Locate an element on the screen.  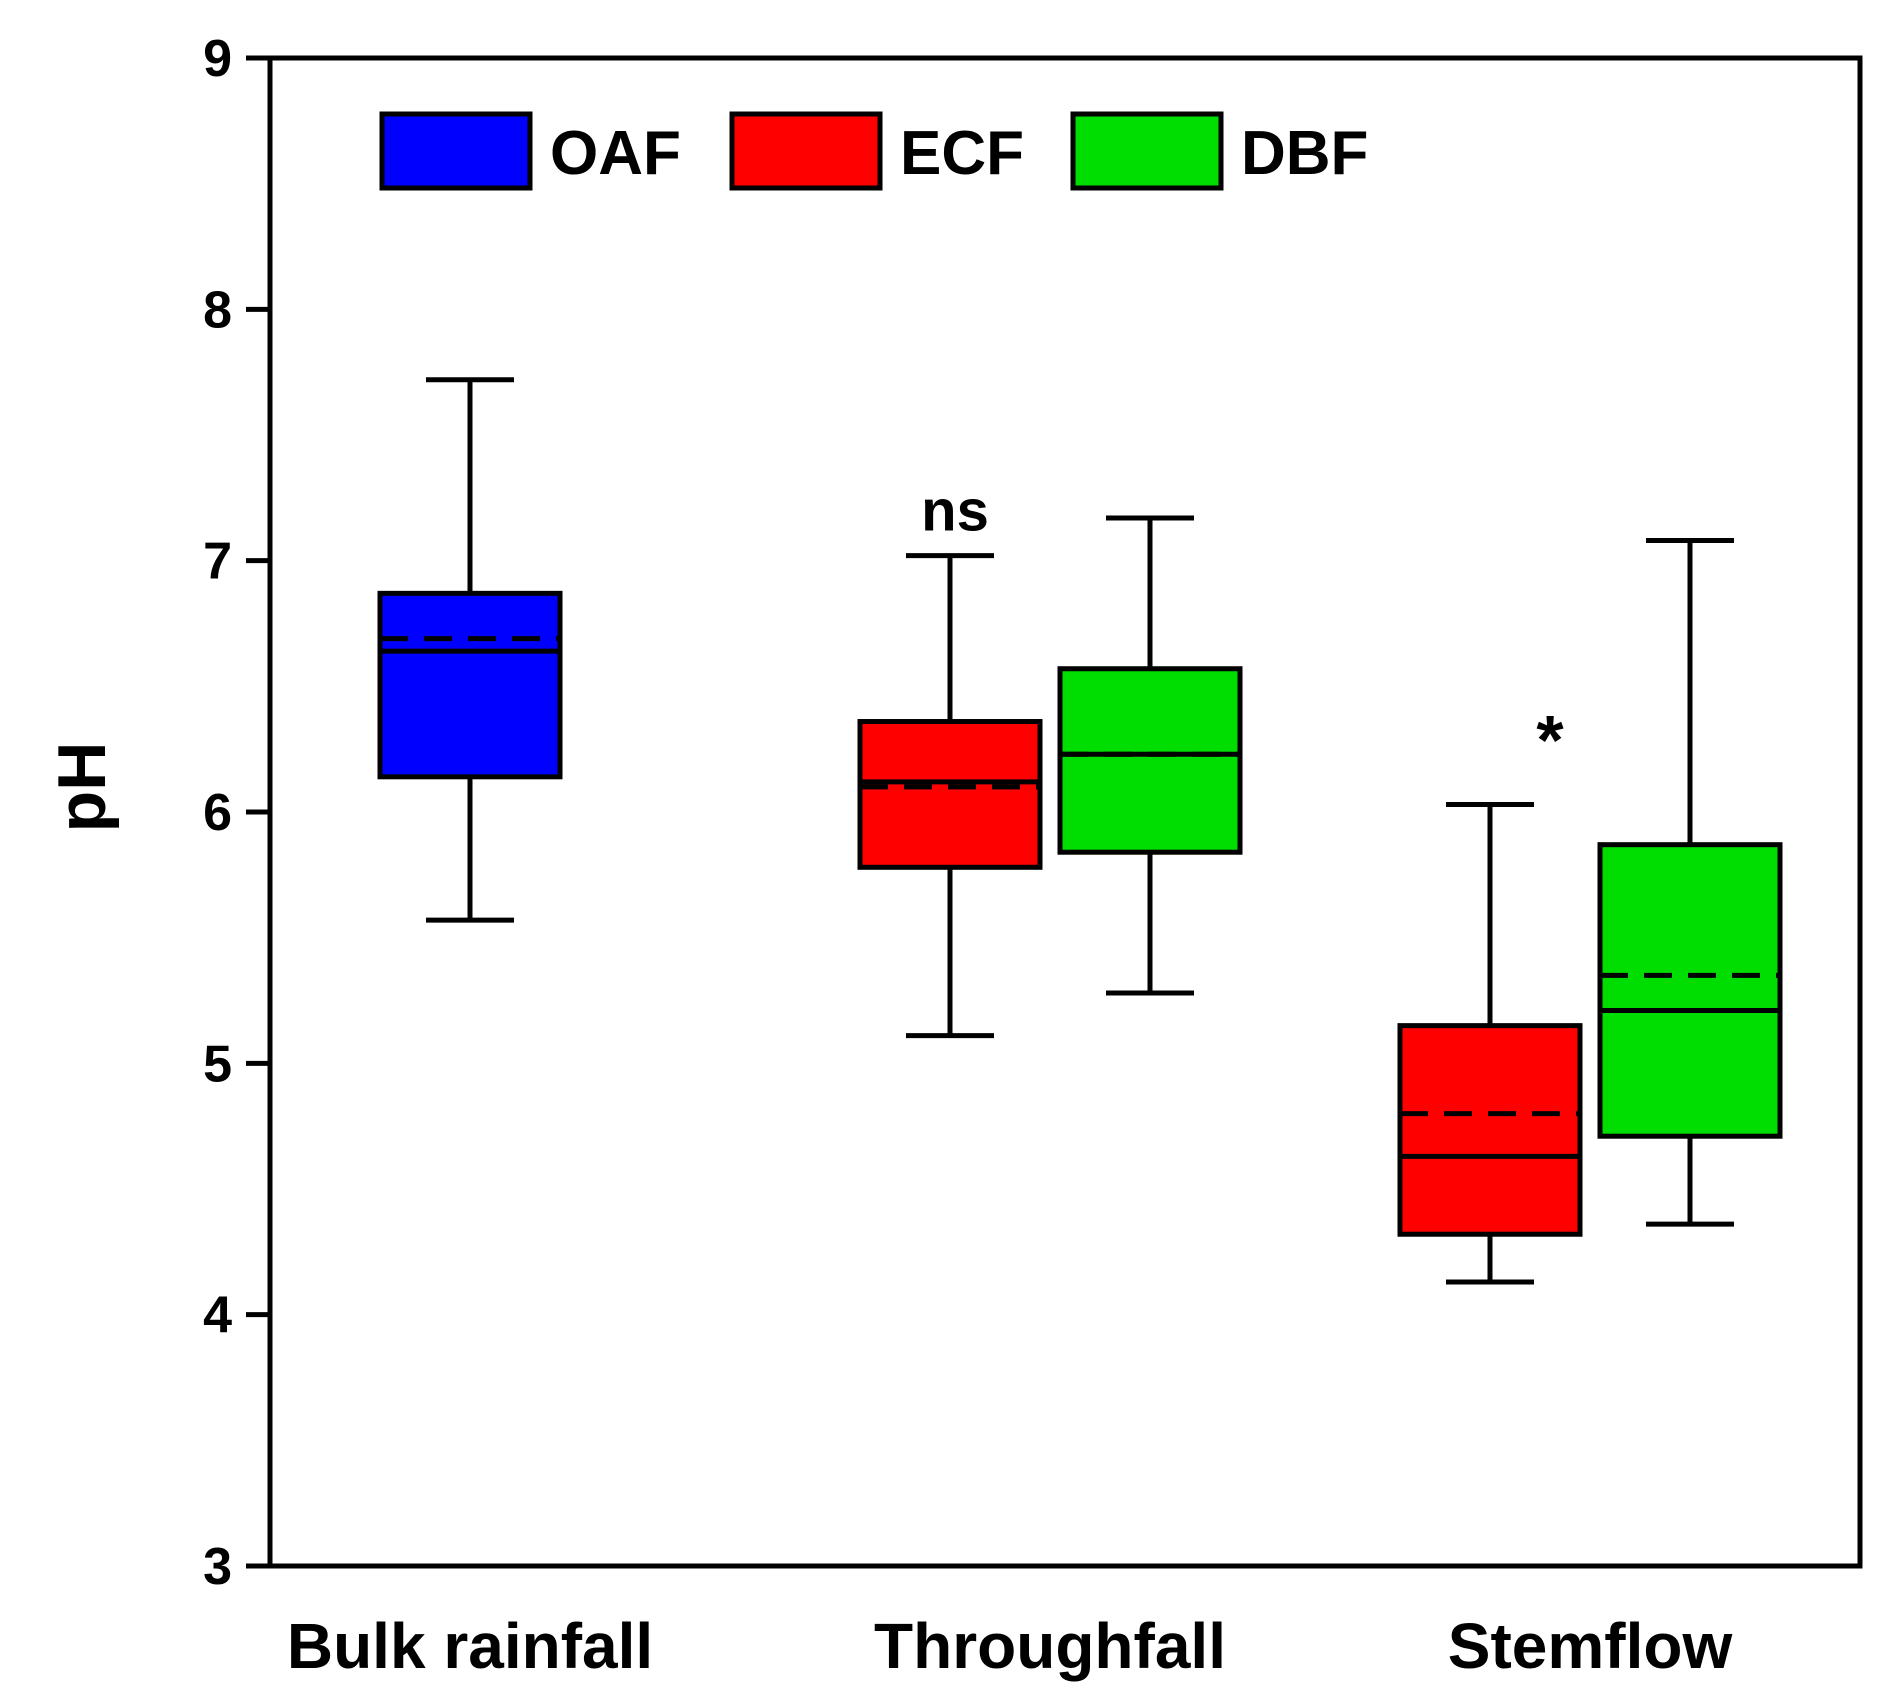
box-ecf-throughfall is located at coordinates (950, 796).